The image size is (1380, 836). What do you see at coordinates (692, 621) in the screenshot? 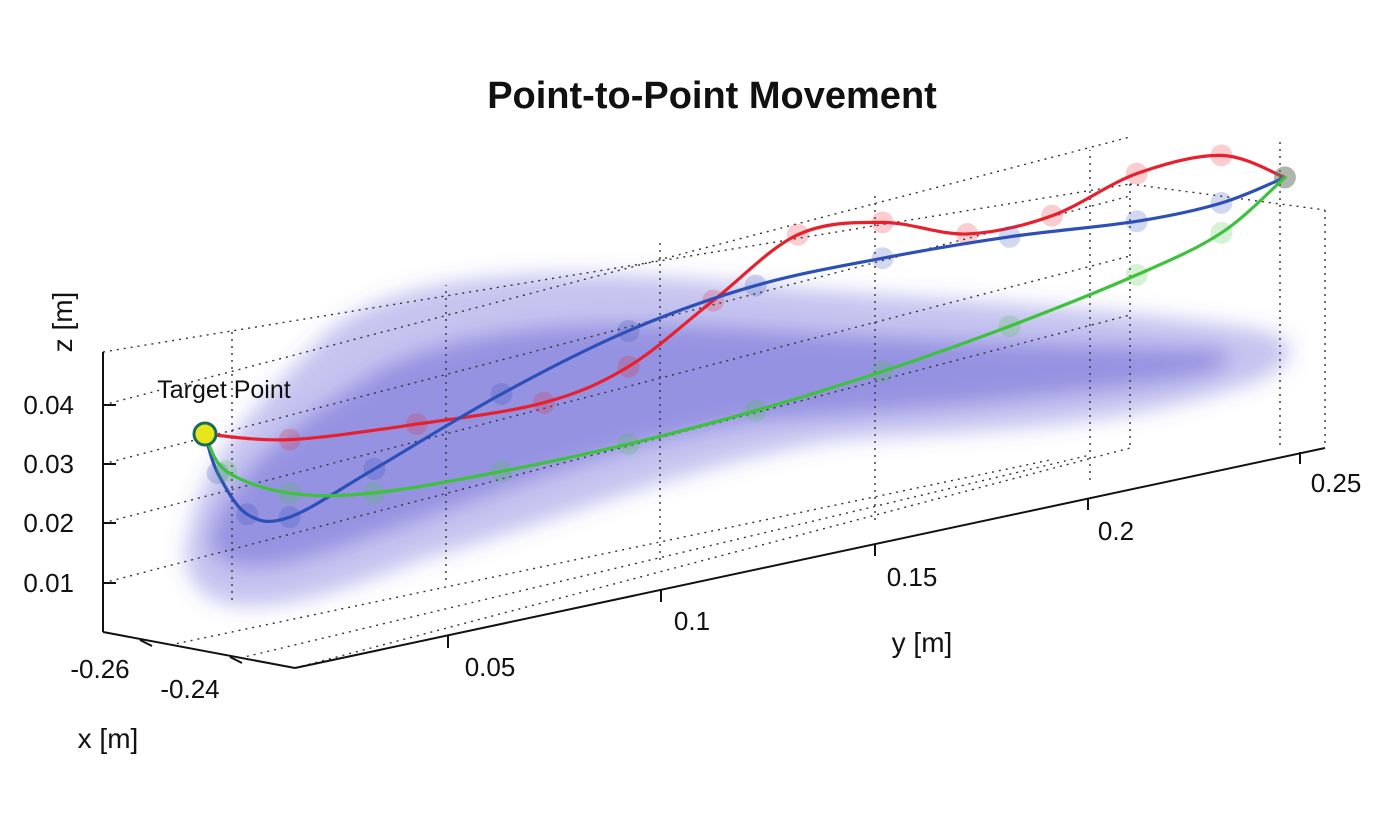
I see `y-tick-label: 0.1` at bounding box center [692, 621].